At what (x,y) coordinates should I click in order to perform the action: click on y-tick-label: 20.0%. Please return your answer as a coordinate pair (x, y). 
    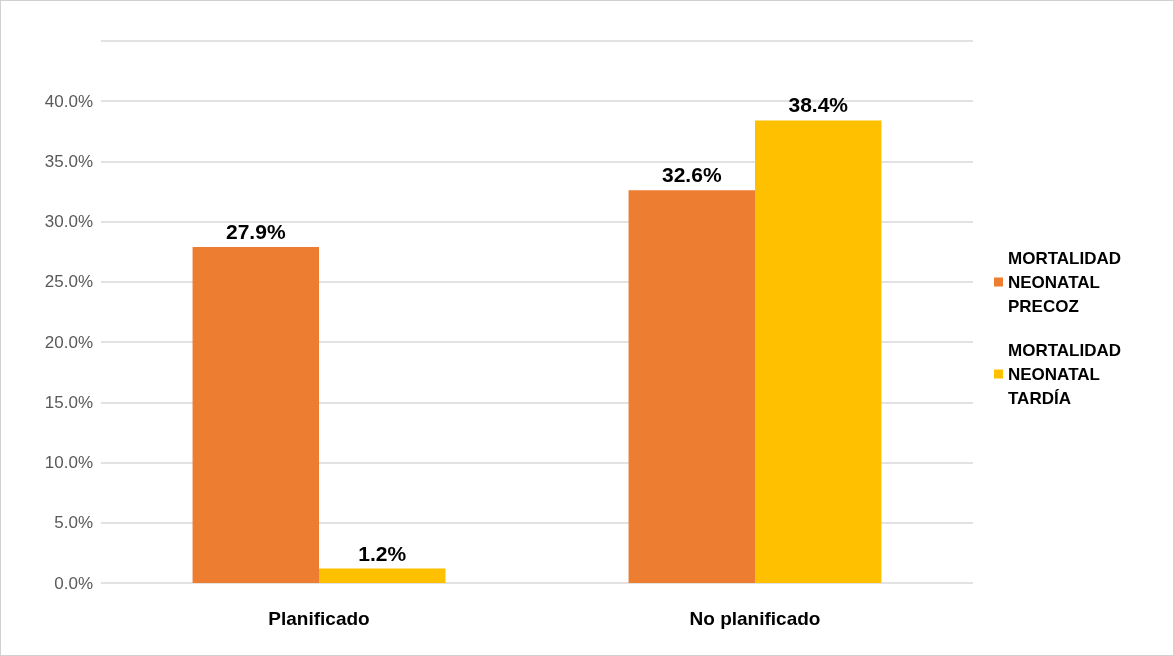
    Looking at the image, I should click on (68, 342).